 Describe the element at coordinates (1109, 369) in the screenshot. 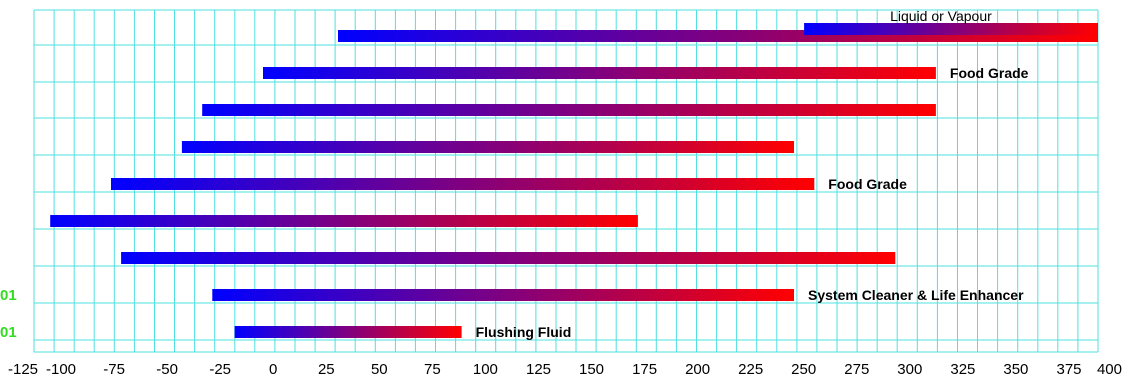

I see `x-tick-label: 400` at that location.